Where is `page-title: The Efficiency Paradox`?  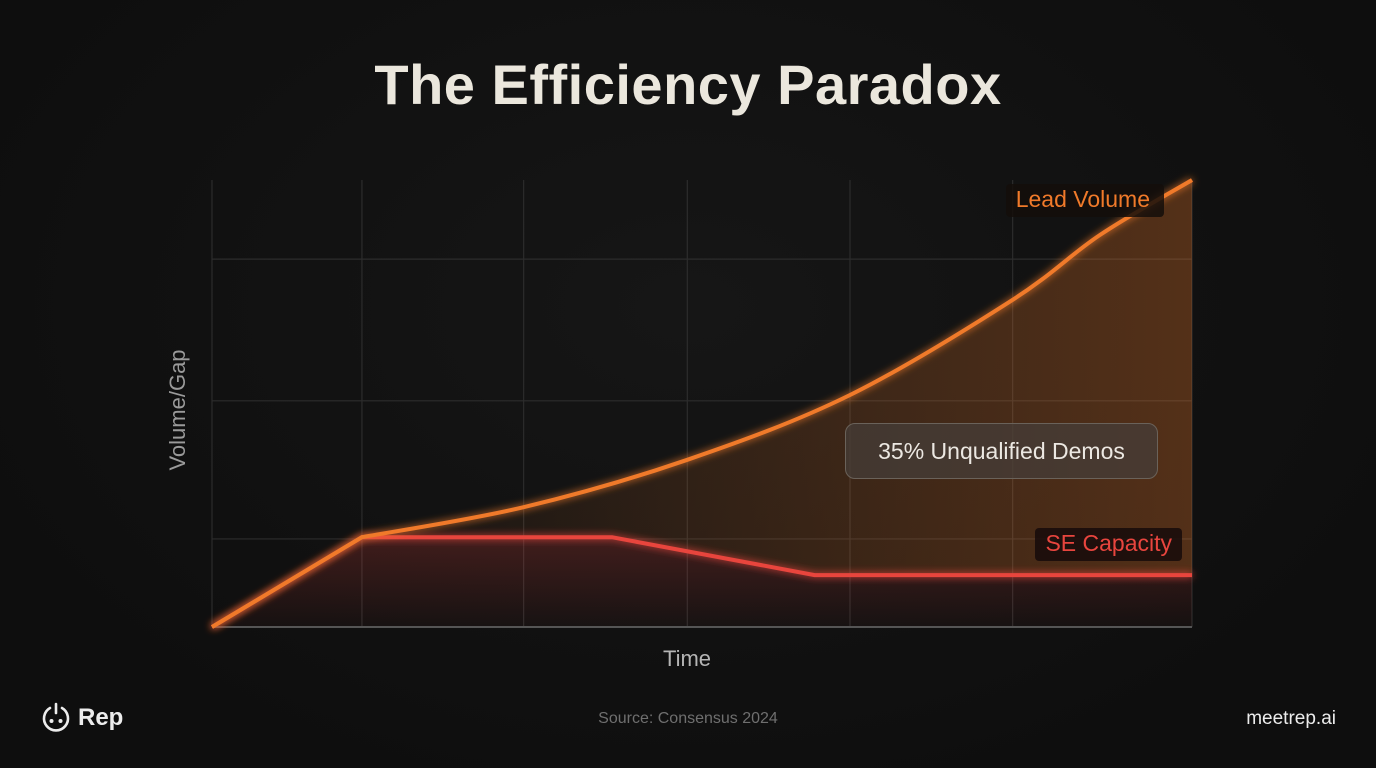
page-title: The Efficiency Paradox is located at coordinates (688, 84).